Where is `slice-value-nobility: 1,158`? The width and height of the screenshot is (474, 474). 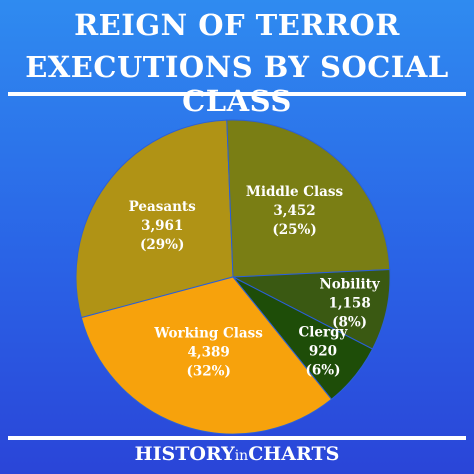 slice-value-nobility: 1,158 is located at coordinates (349, 303).